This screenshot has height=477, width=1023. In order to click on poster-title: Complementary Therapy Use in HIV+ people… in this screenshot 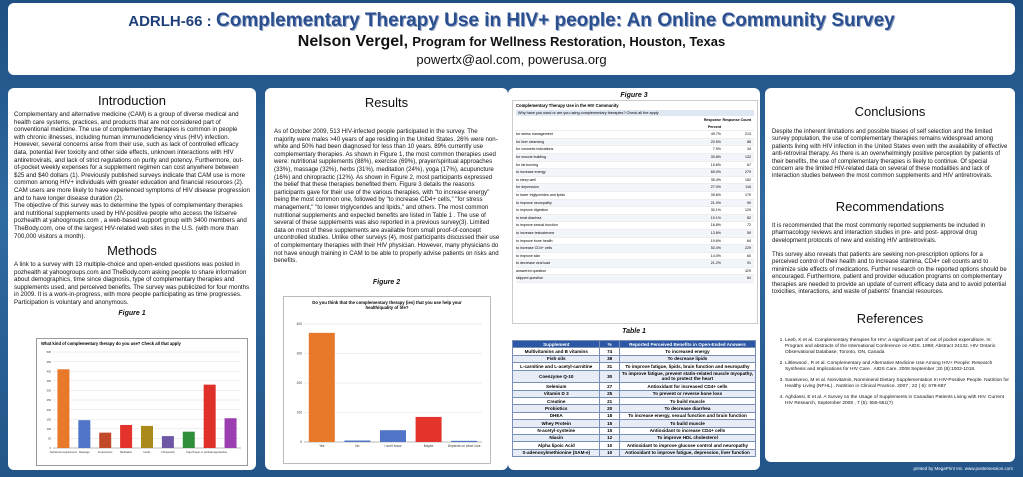, I will do `click(555, 20)`.